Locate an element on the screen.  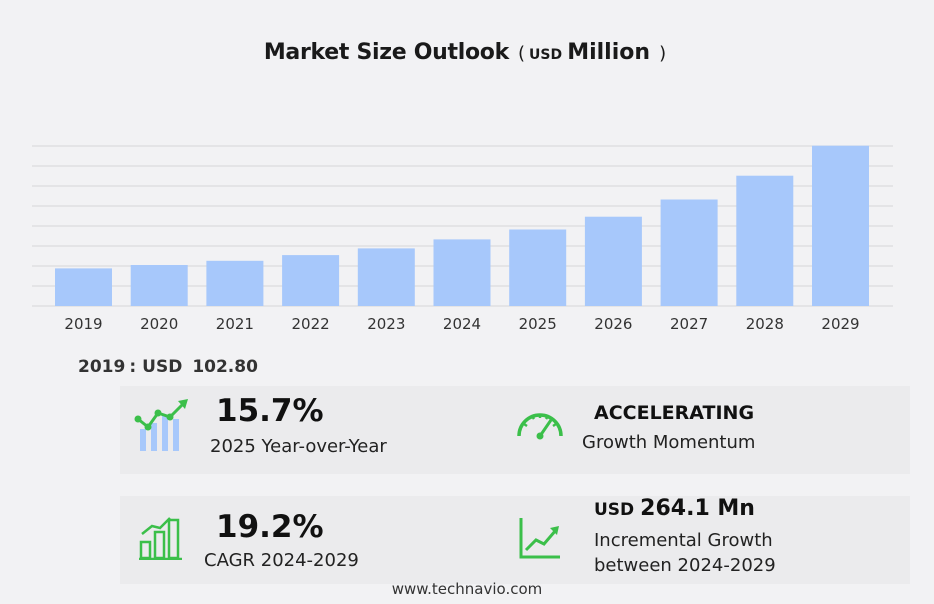
bar-2023 is located at coordinates (386, 277).